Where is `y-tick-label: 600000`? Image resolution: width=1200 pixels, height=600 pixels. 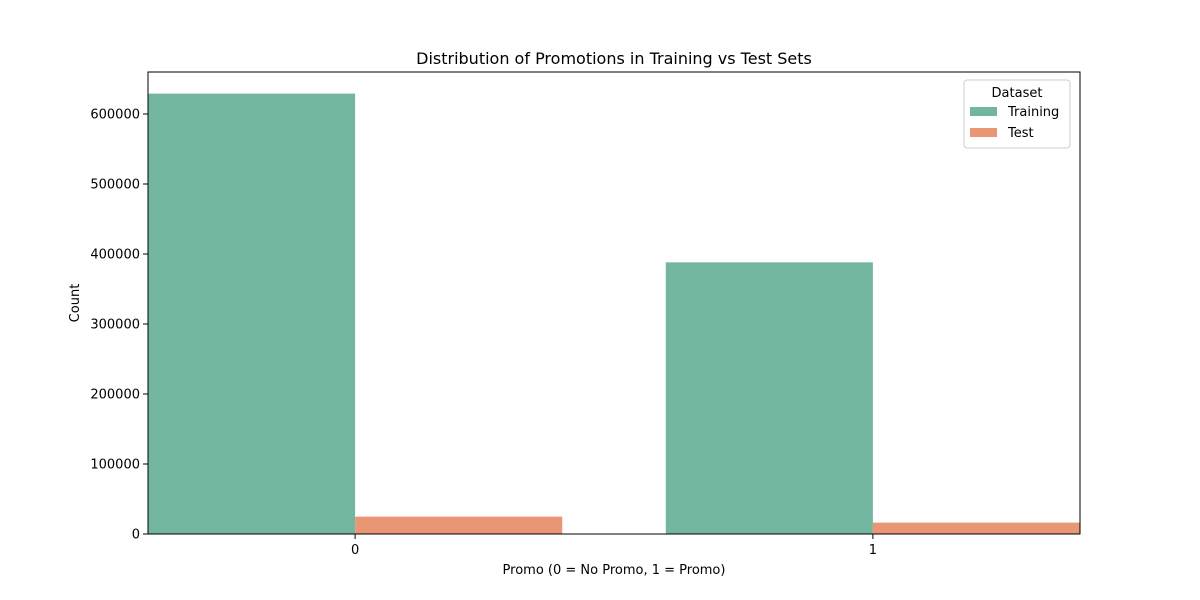
y-tick-label: 600000 is located at coordinates (115, 115).